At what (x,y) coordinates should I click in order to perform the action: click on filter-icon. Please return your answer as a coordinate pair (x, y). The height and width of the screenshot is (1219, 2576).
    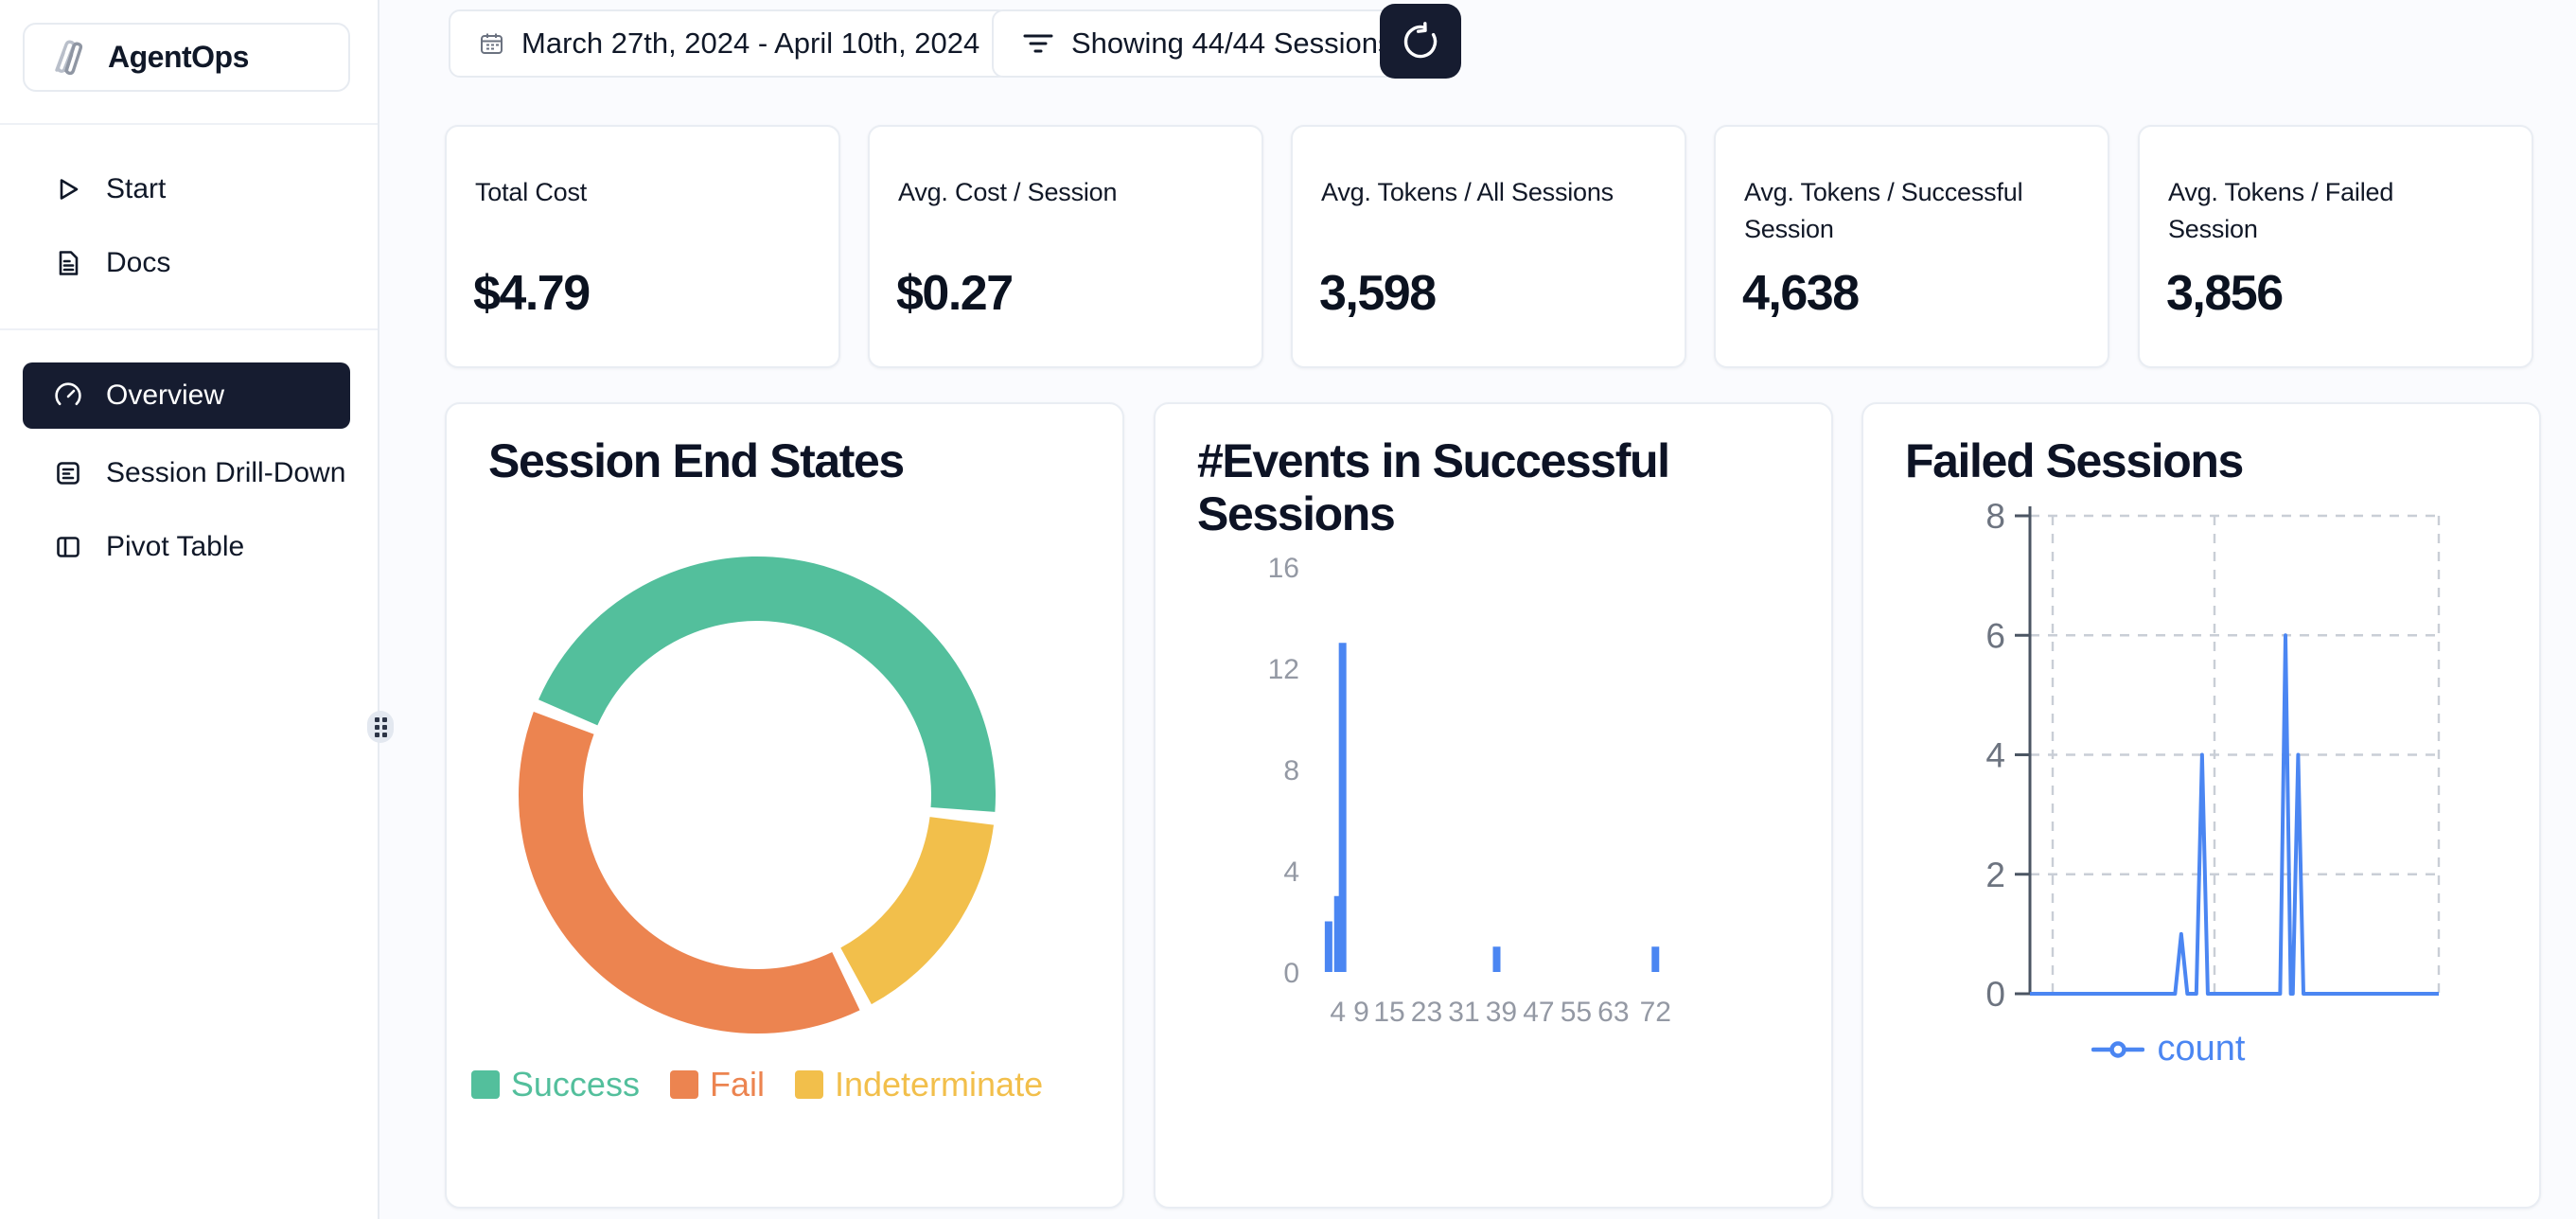
    Looking at the image, I should click on (1038, 43).